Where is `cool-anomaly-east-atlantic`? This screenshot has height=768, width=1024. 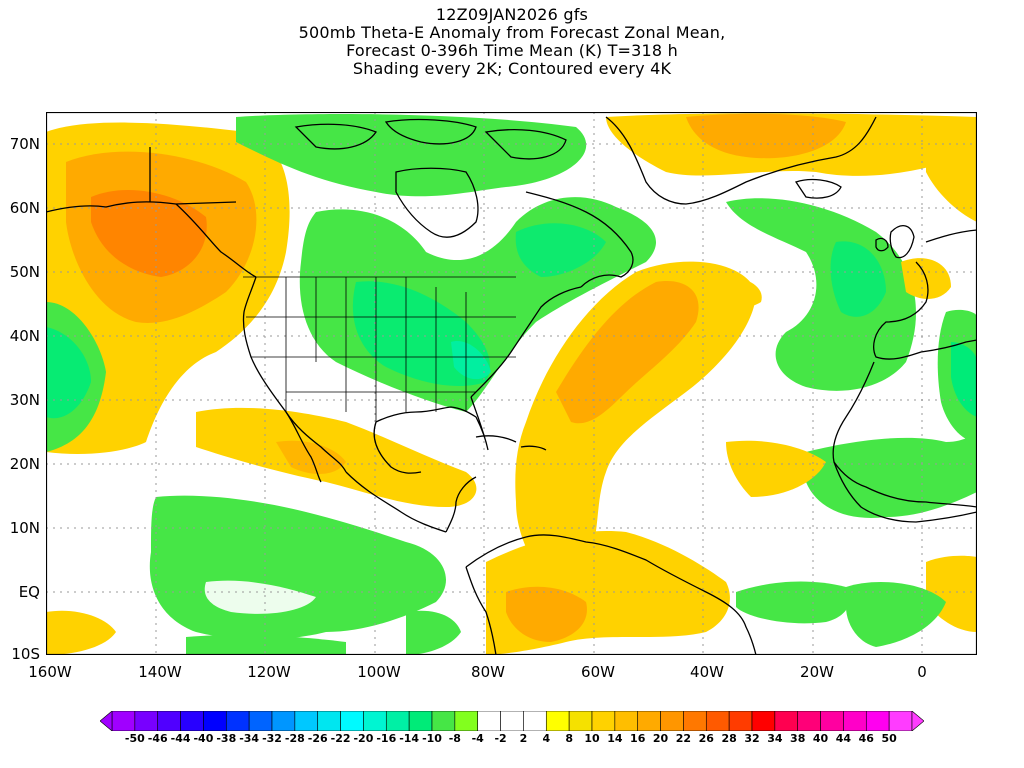 cool-anomaly-east-atlantic is located at coordinates (851, 320).